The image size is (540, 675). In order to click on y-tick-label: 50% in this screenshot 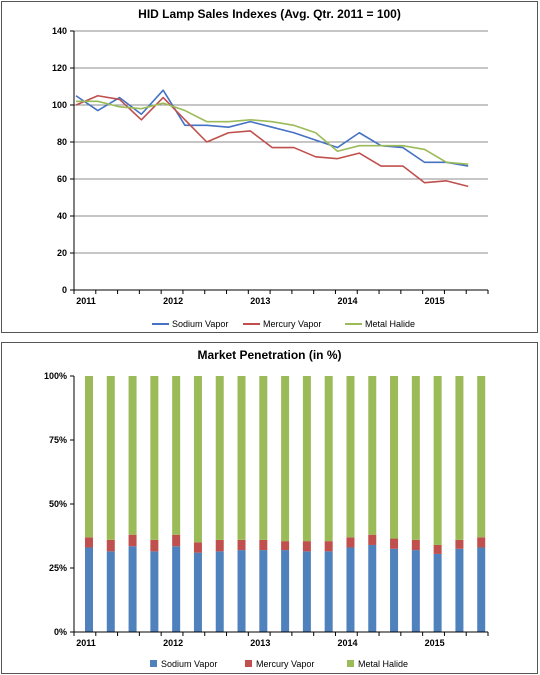, I will do `click(58, 504)`.